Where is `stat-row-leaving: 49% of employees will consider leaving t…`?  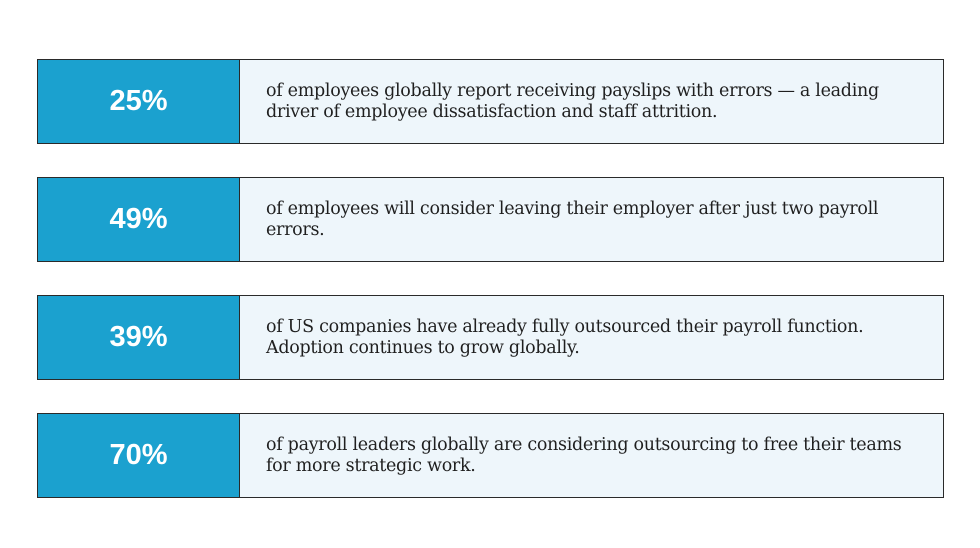 stat-row-leaving: 49% of employees will consider leaving t… is located at coordinates (490, 219).